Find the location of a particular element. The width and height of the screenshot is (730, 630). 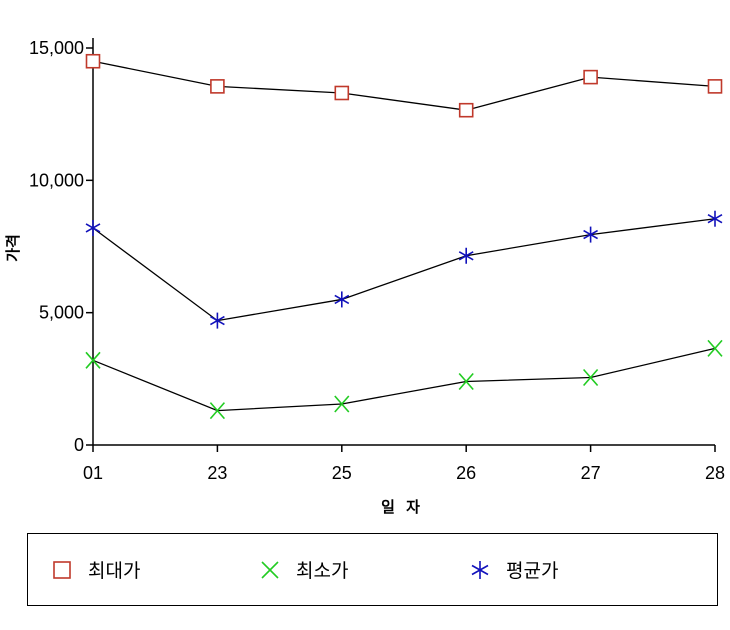

x-tick-label: 23 is located at coordinates (217, 473).